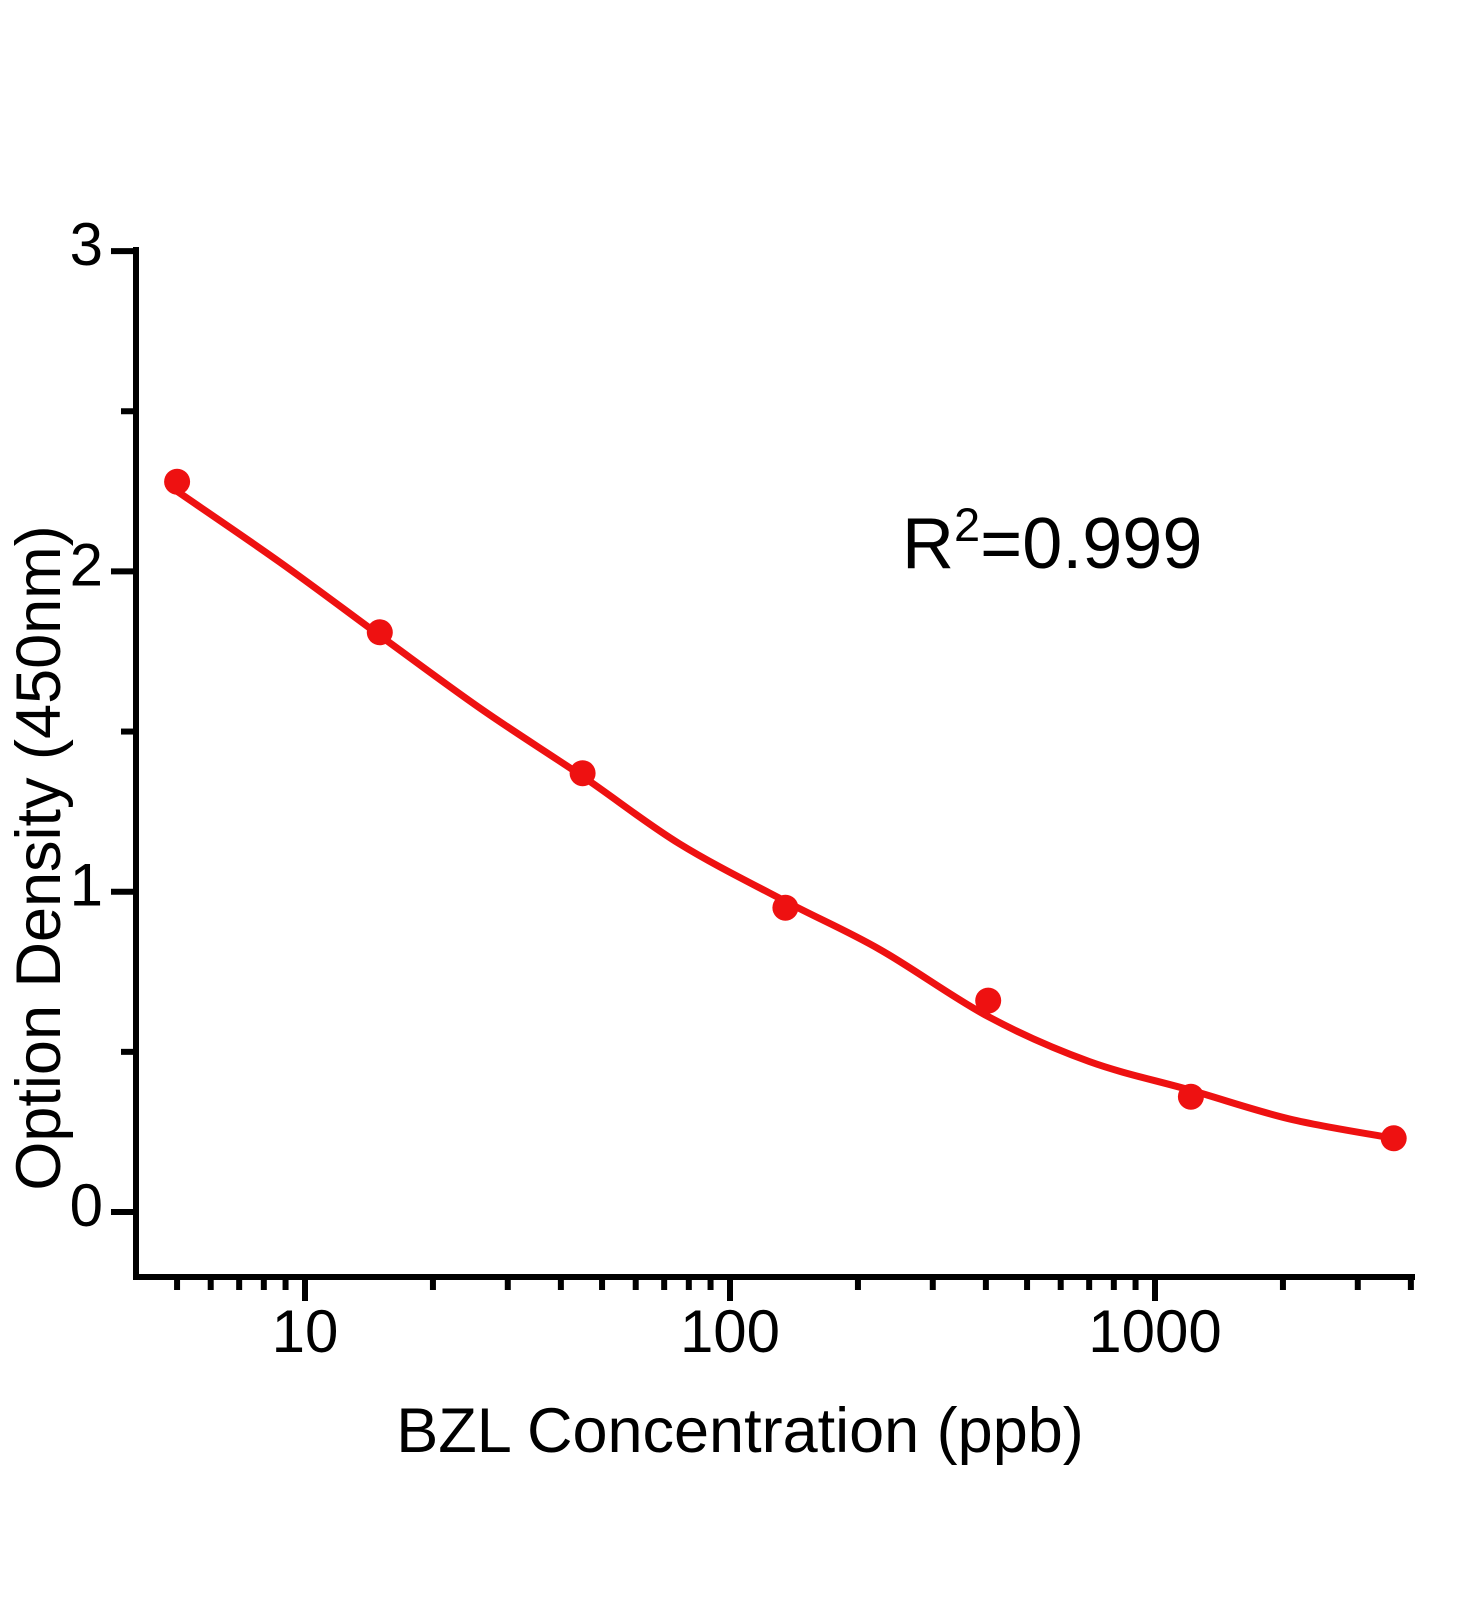 The width and height of the screenshot is (1472, 1605). Describe the element at coordinates (39, 857) in the screenshot. I see `y-axis-title: Option Density (450nm)` at that location.